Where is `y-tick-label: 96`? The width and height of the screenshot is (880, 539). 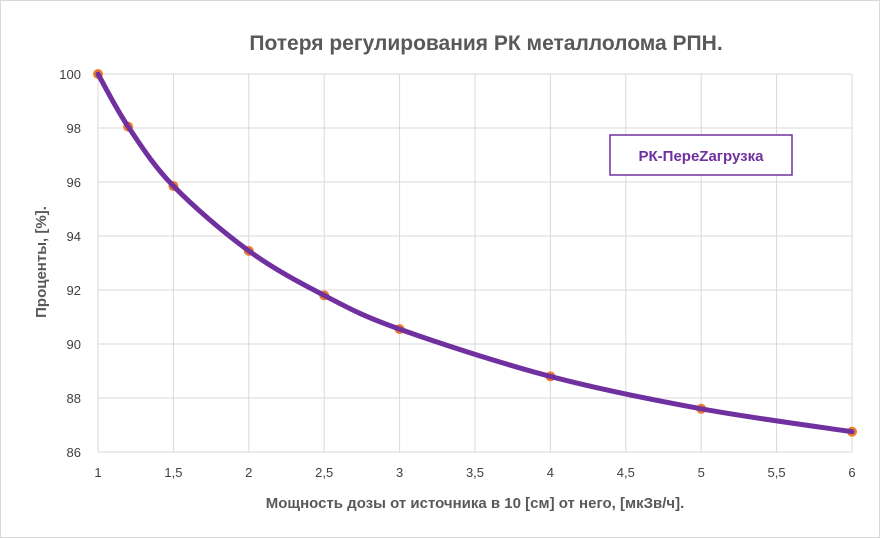
y-tick-label: 96 is located at coordinates (74, 182).